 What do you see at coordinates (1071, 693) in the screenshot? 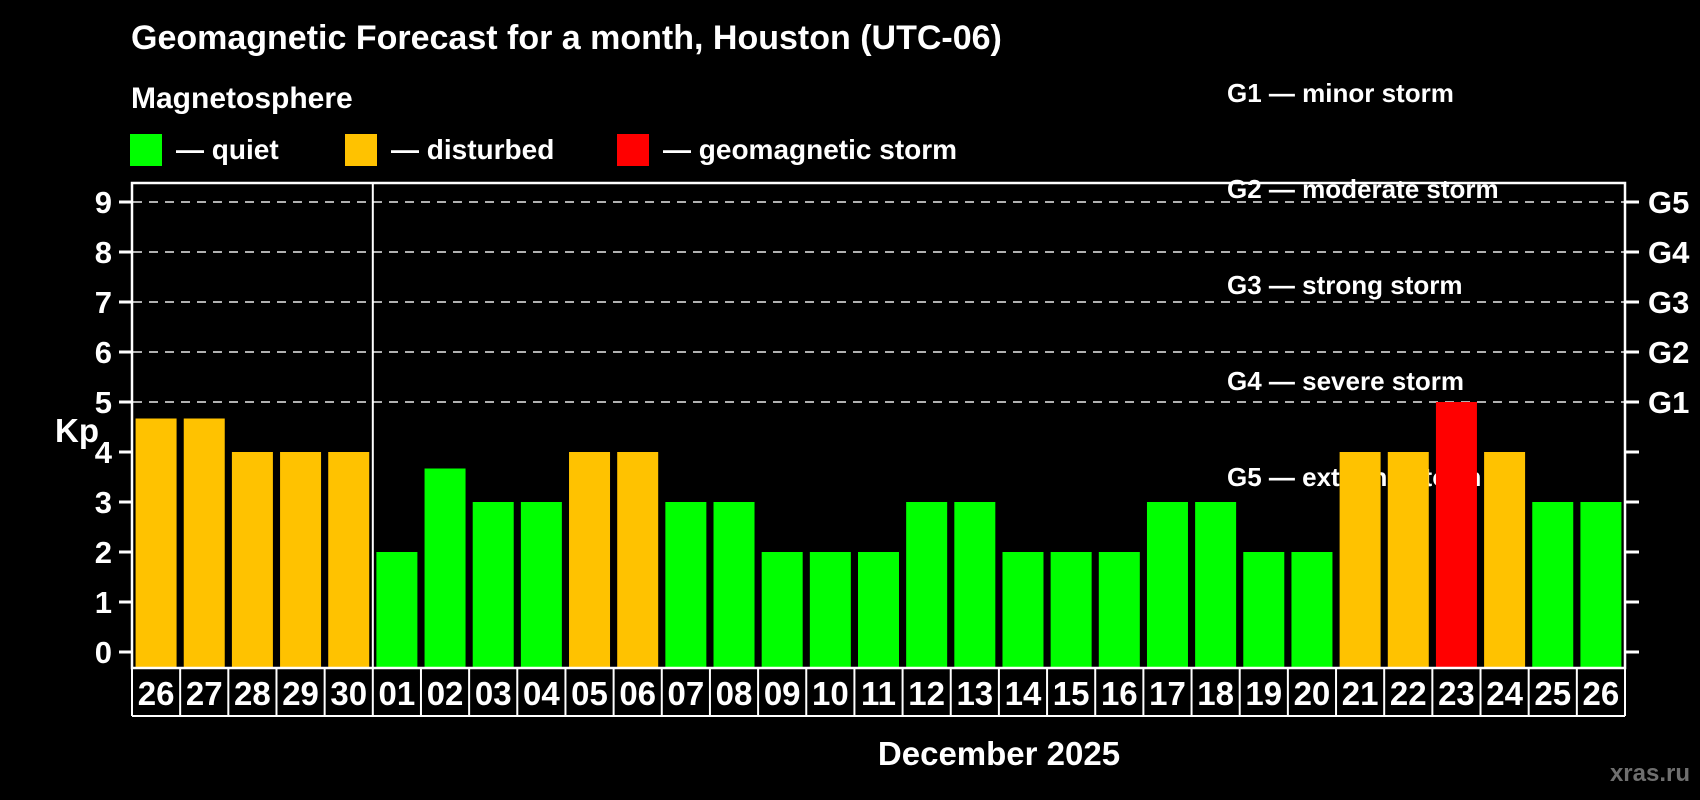
I see `day-label-15: 15` at bounding box center [1071, 693].